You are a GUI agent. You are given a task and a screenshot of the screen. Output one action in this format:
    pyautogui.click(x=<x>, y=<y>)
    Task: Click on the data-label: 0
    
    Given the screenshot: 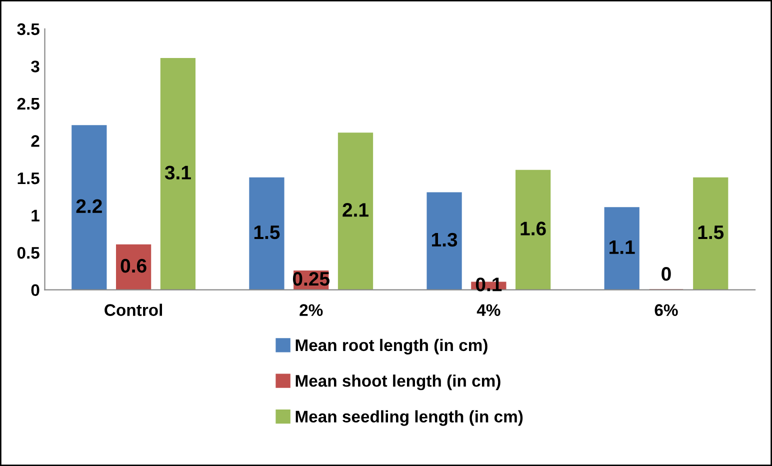 What is the action you would take?
    pyautogui.click(x=666, y=274)
    